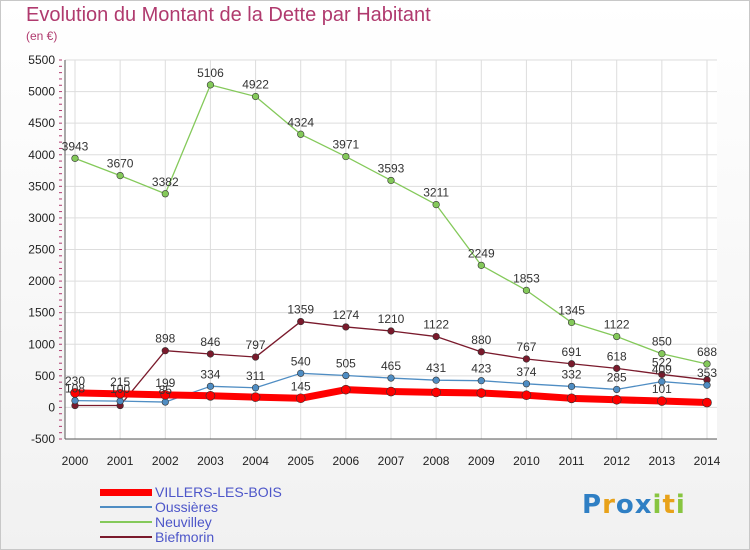 This screenshot has height=550, width=750. What do you see at coordinates (41, 123) in the screenshot?
I see `y-tick-label: 4500` at bounding box center [41, 123].